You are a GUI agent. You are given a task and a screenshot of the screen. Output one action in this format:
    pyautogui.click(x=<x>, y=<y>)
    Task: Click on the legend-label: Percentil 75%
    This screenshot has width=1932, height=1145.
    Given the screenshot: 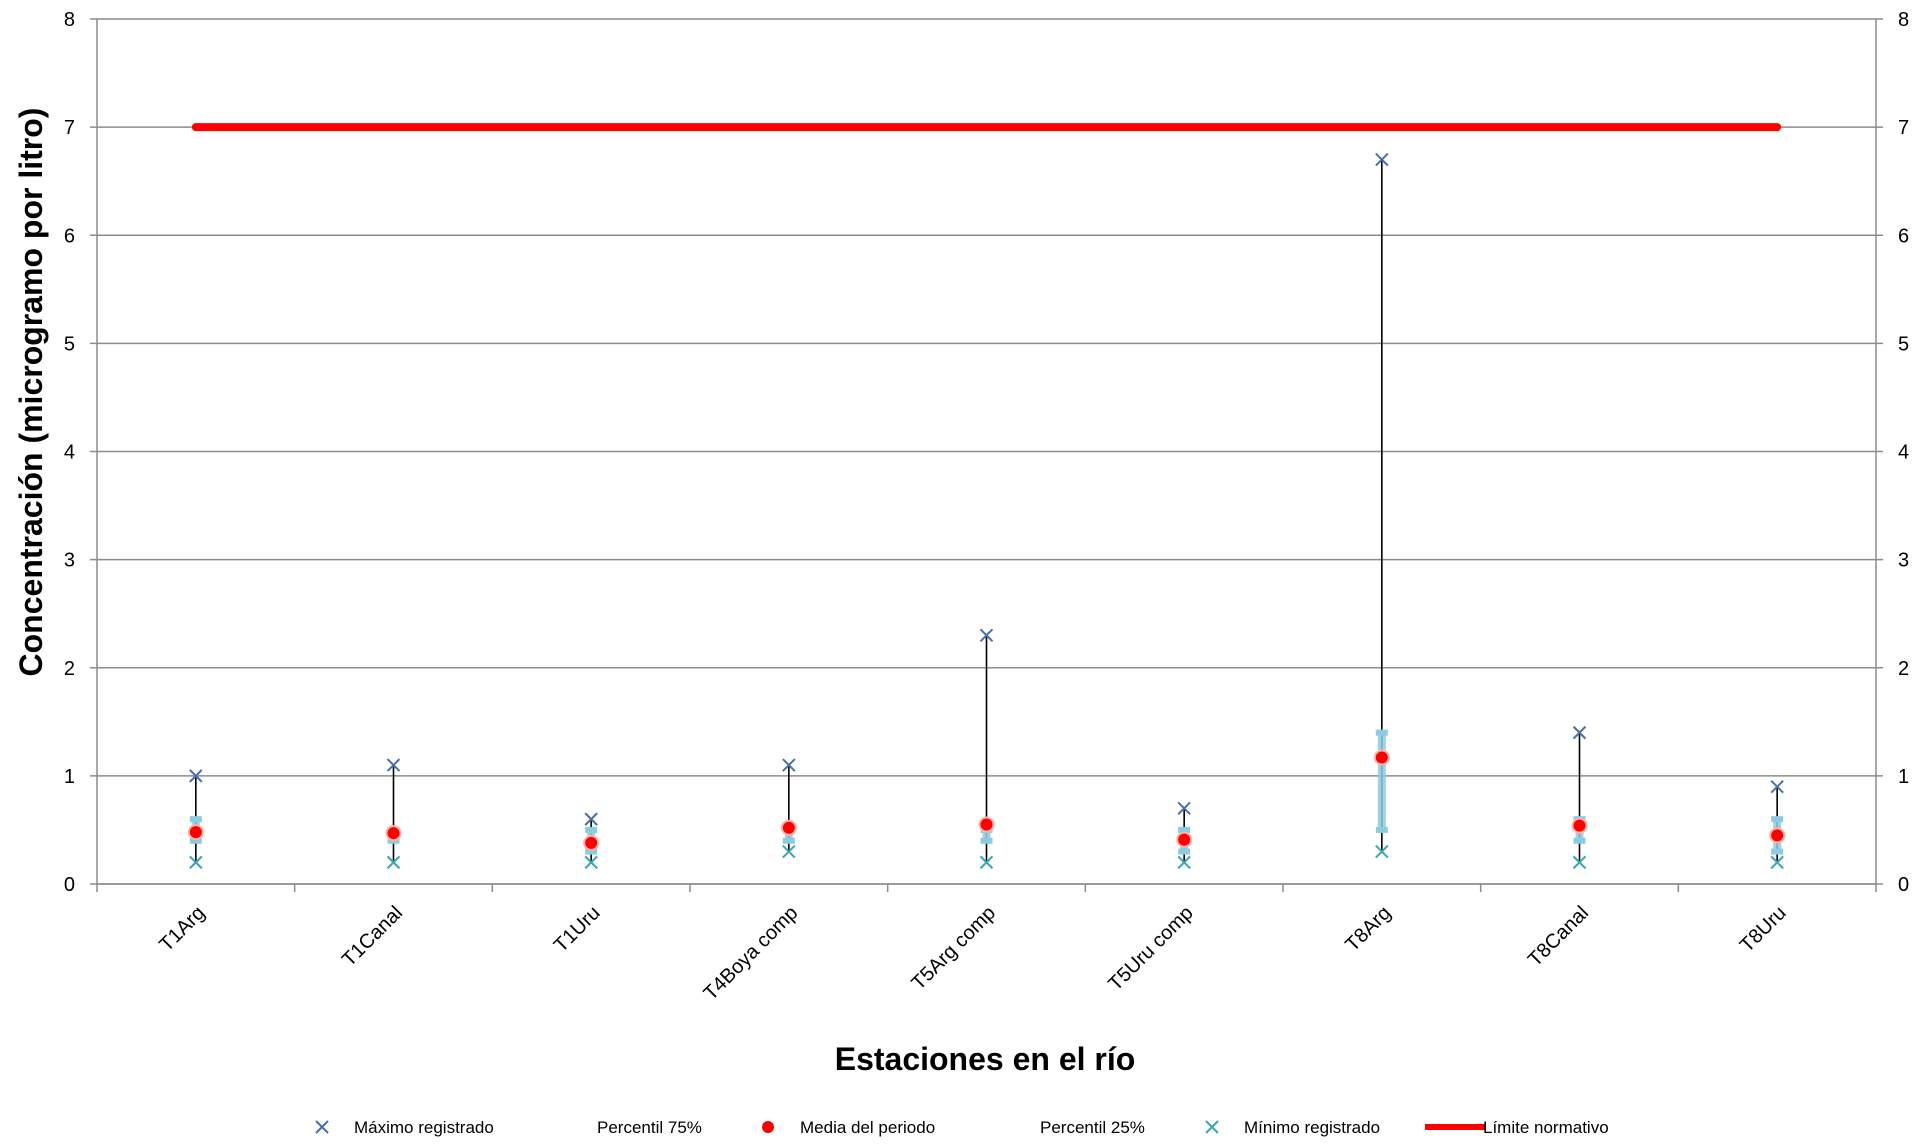 What is the action you would take?
    pyautogui.click(x=649, y=1127)
    